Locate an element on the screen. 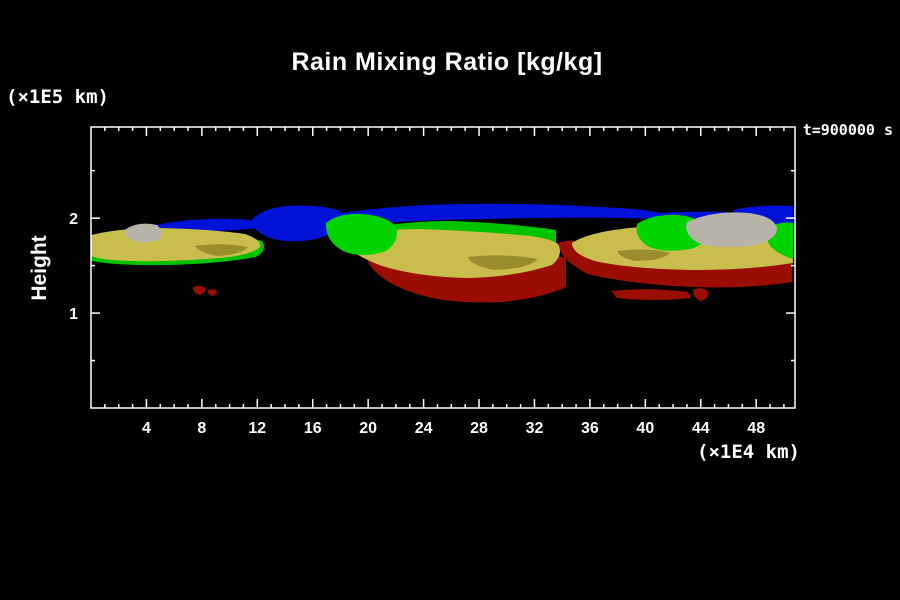 This screenshot has height=600, width=900. layer-olive-shade is located at coordinates (432, 257).